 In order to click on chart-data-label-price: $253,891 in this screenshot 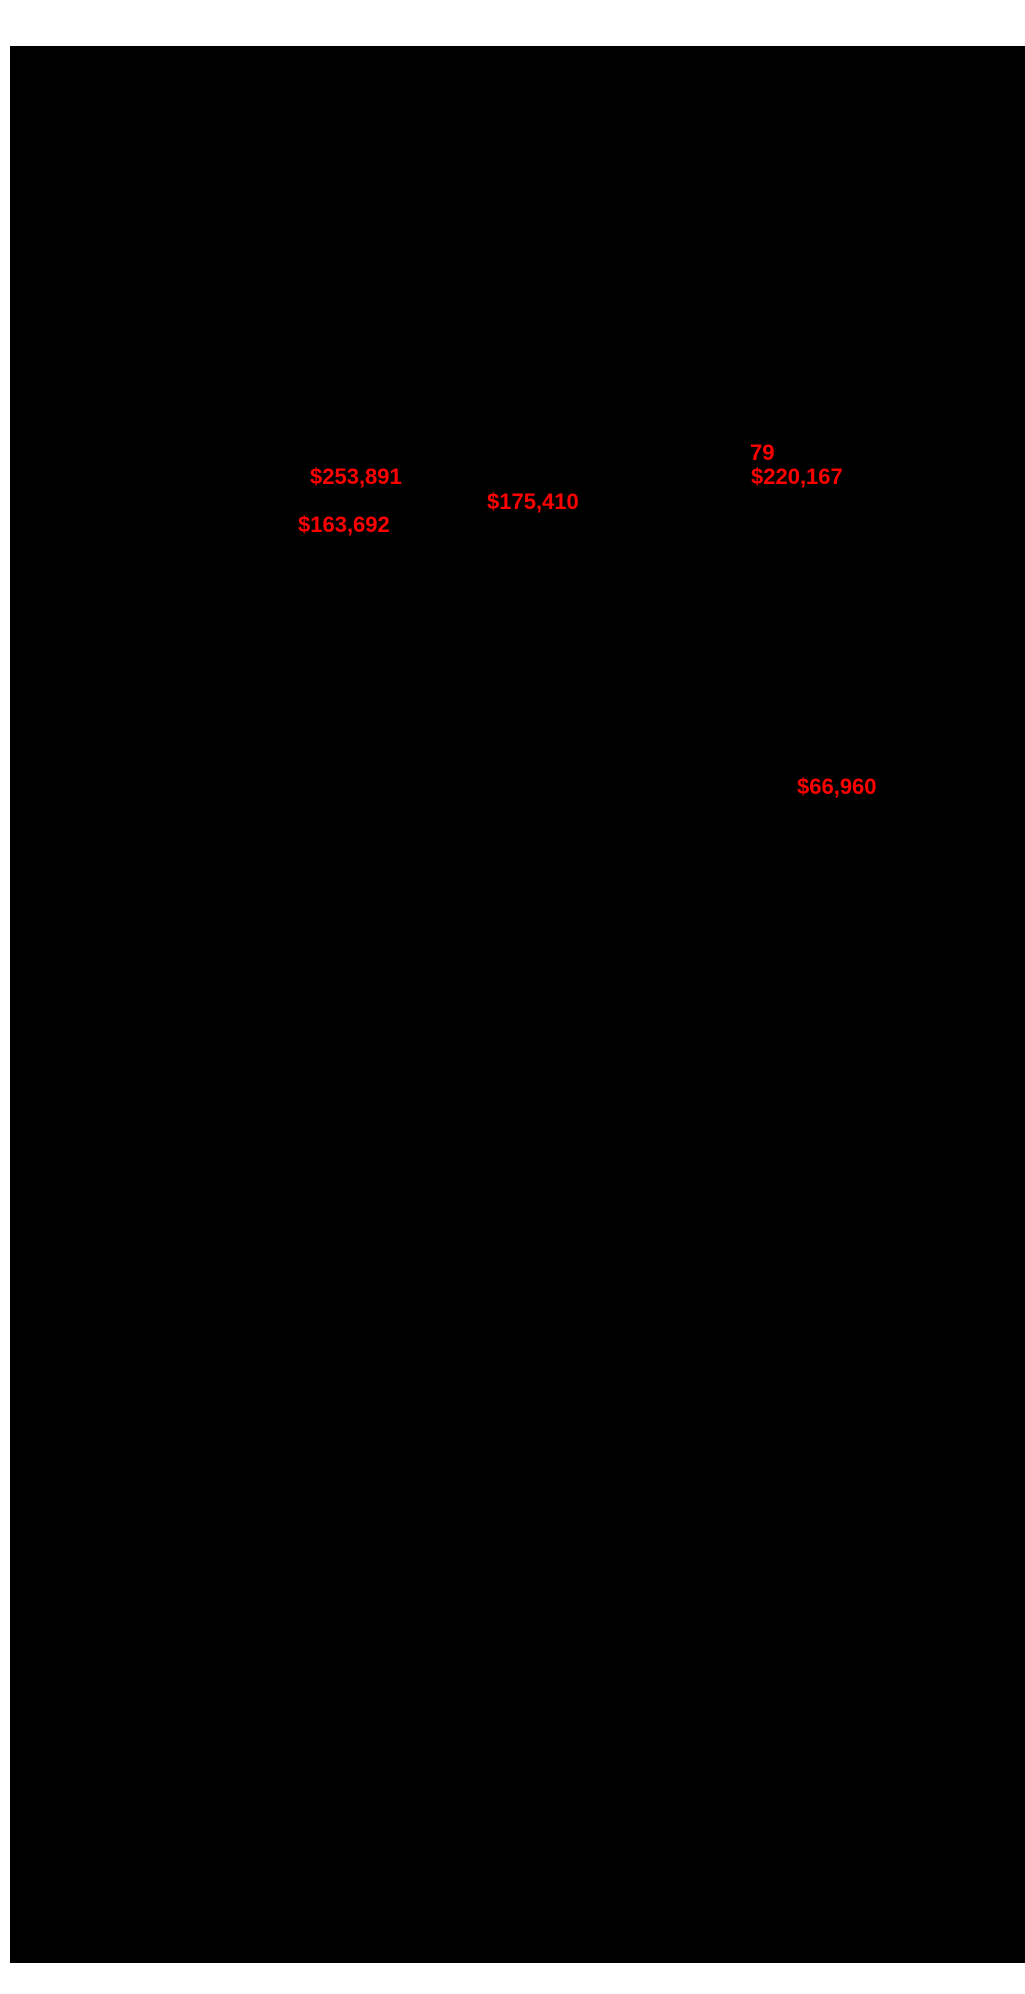, I will do `click(356, 476)`.